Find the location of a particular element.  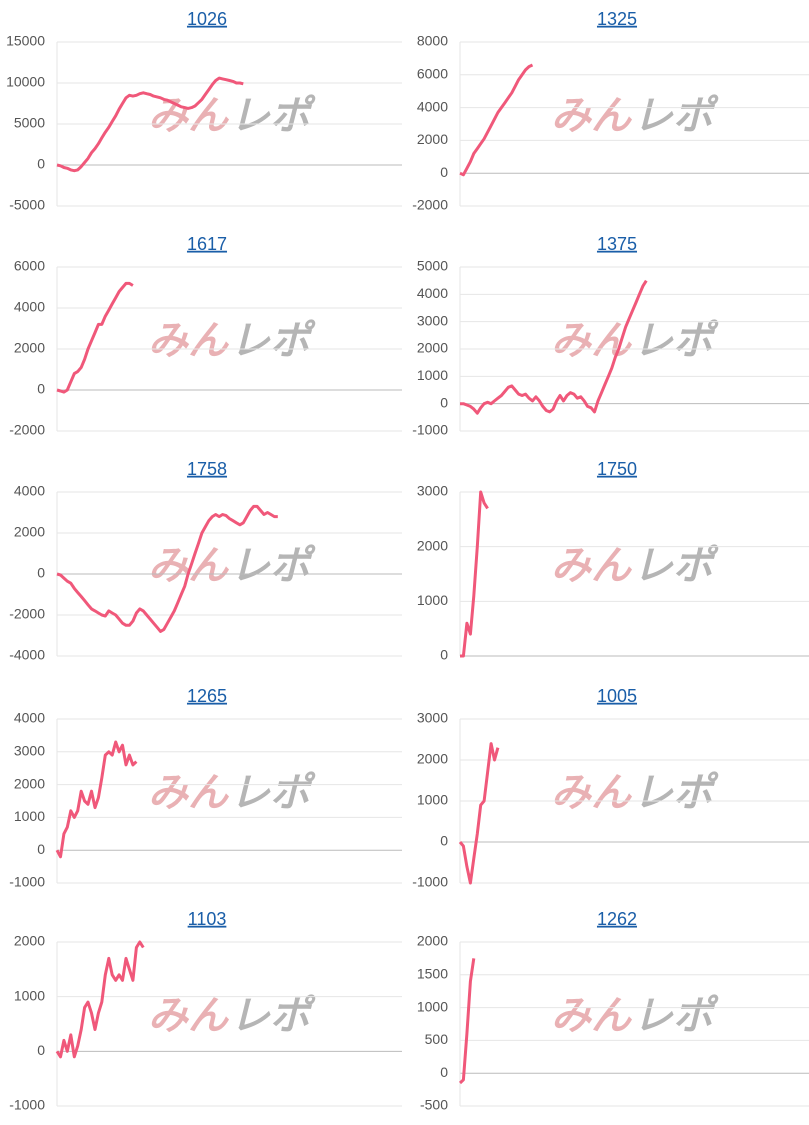

chart-title: 1005 is located at coordinates (617, 696).